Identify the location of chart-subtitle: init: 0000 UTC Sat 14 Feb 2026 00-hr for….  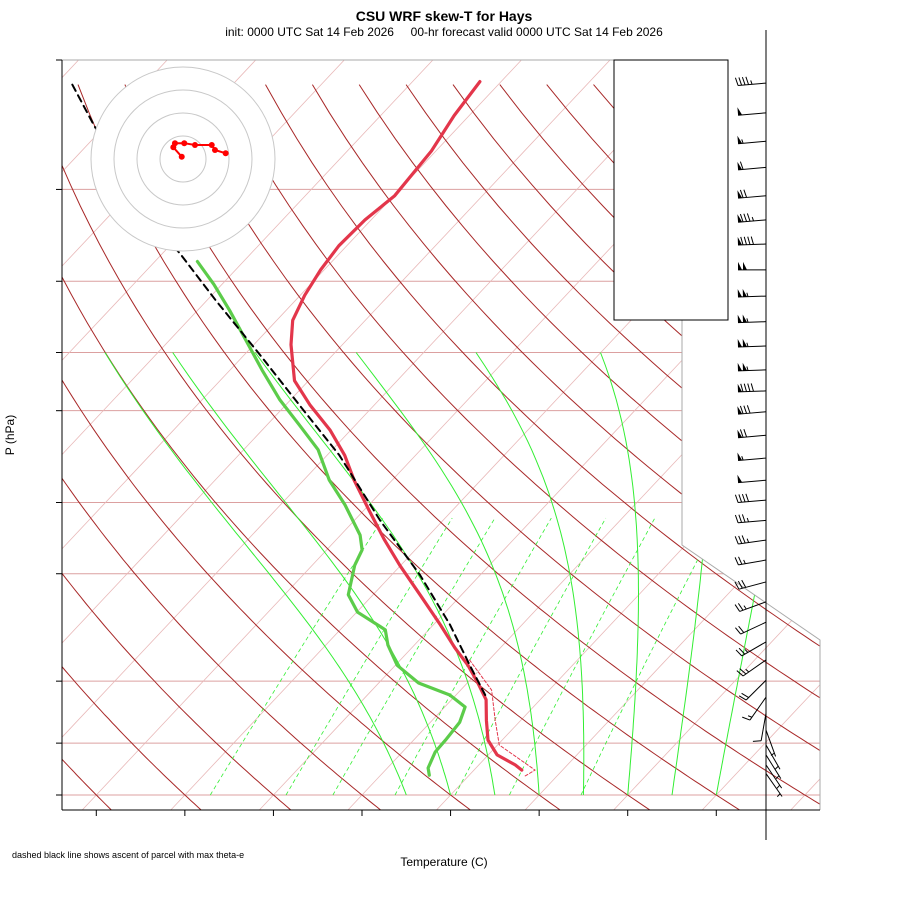
(444, 32).